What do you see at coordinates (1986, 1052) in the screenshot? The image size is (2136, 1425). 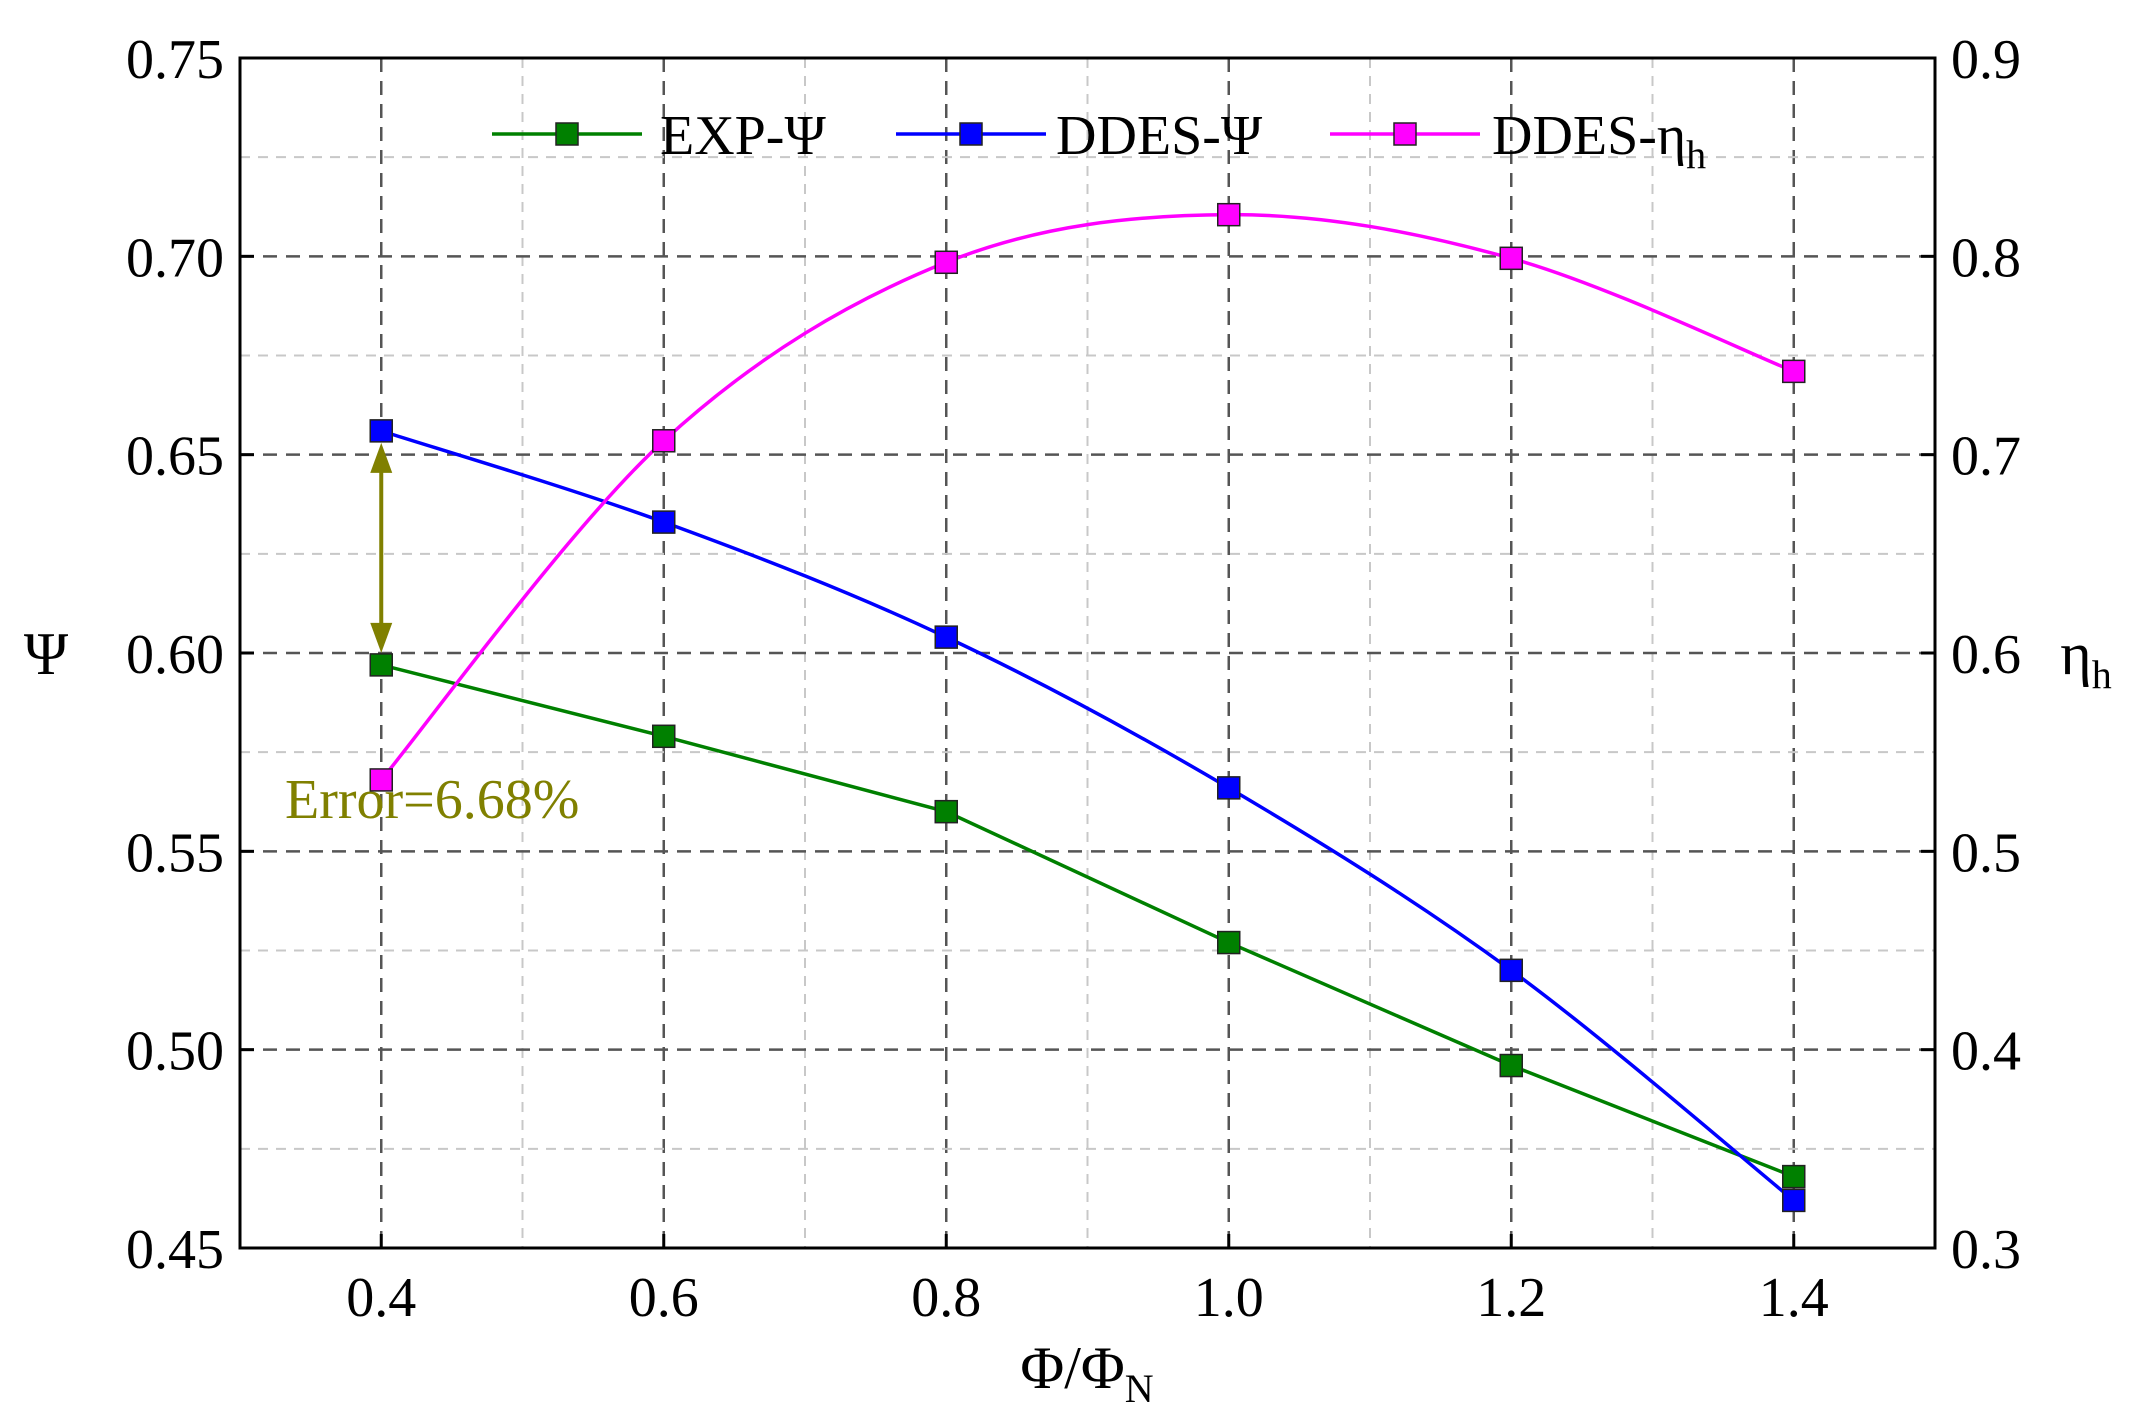 I see `y2-tick-label: 0.4` at bounding box center [1986, 1052].